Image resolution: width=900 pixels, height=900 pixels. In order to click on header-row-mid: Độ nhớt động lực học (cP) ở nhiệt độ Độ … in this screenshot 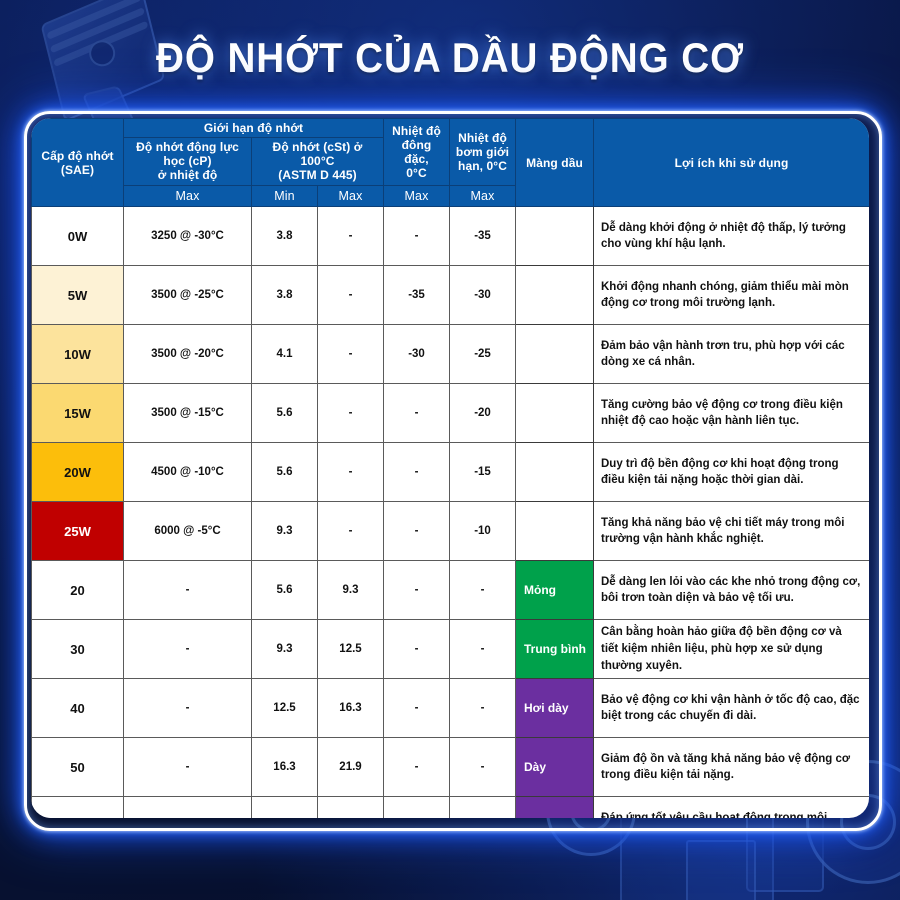, I will do `click(451, 161)`.